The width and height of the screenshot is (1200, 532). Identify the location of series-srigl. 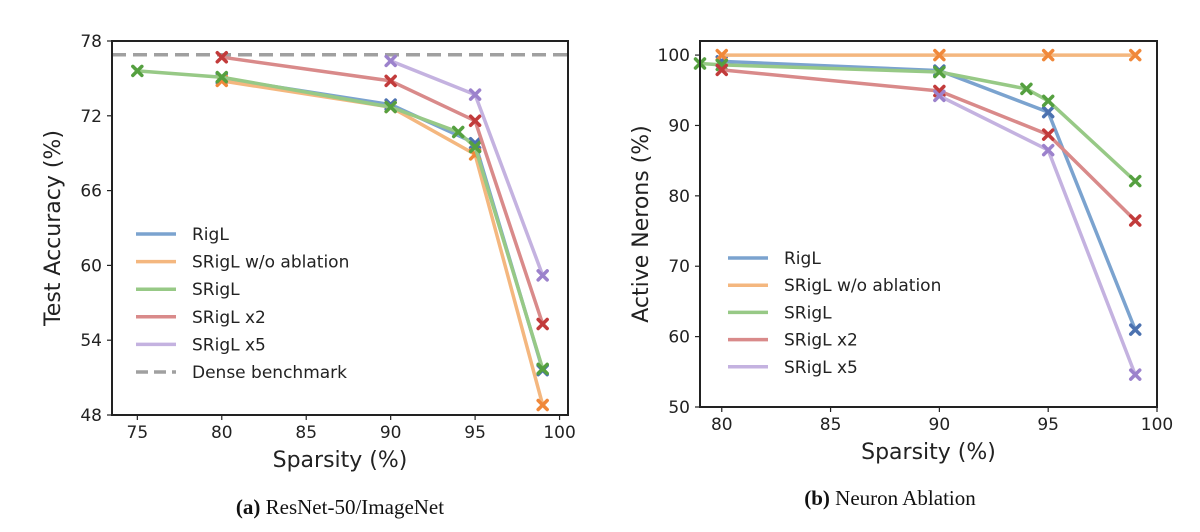
(917, 122).